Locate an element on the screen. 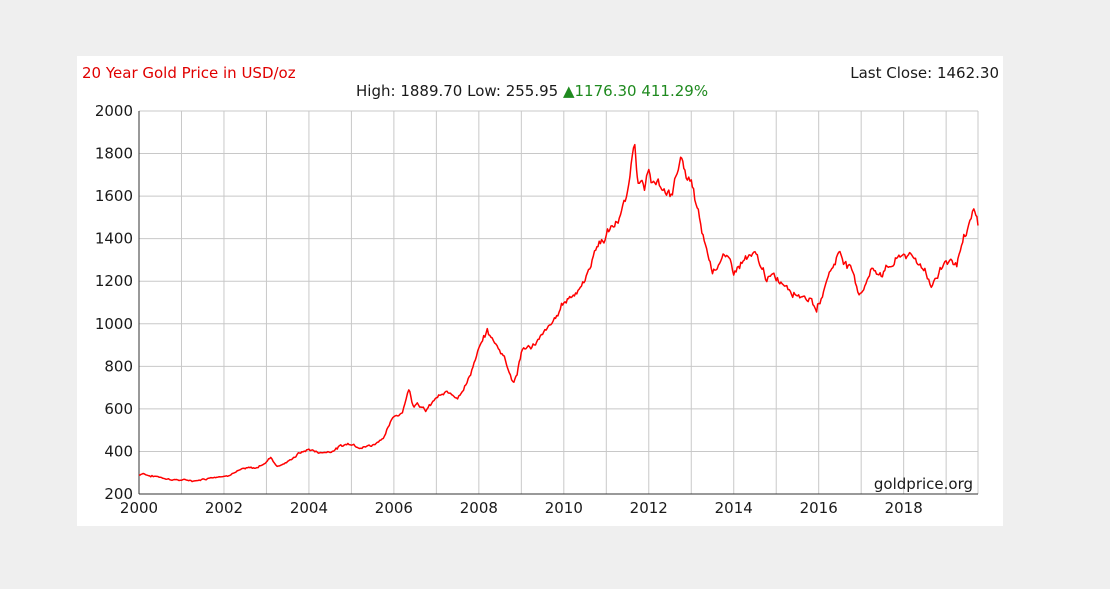 This screenshot has width=1110, height=589. y-tick-label: 1800 is located at coordinates (114, 154).